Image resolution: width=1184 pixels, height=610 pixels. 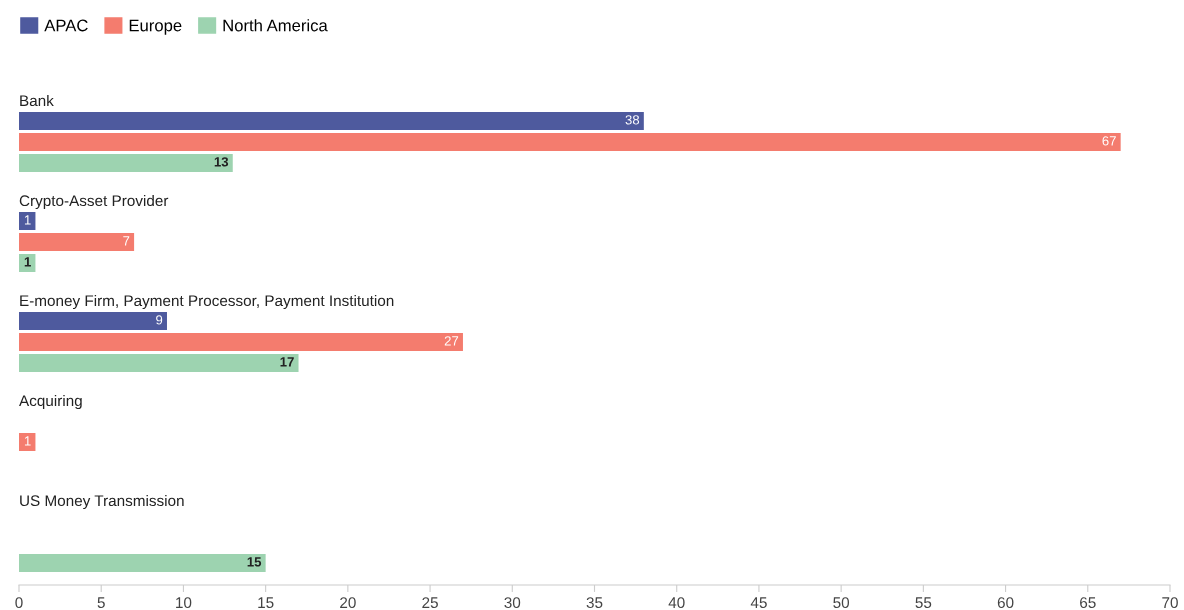 What do you see at coordinates (102, 502) in the screenshot?
I see `y-tick-label: US Money Transmission` at bounding box center [102, 502].